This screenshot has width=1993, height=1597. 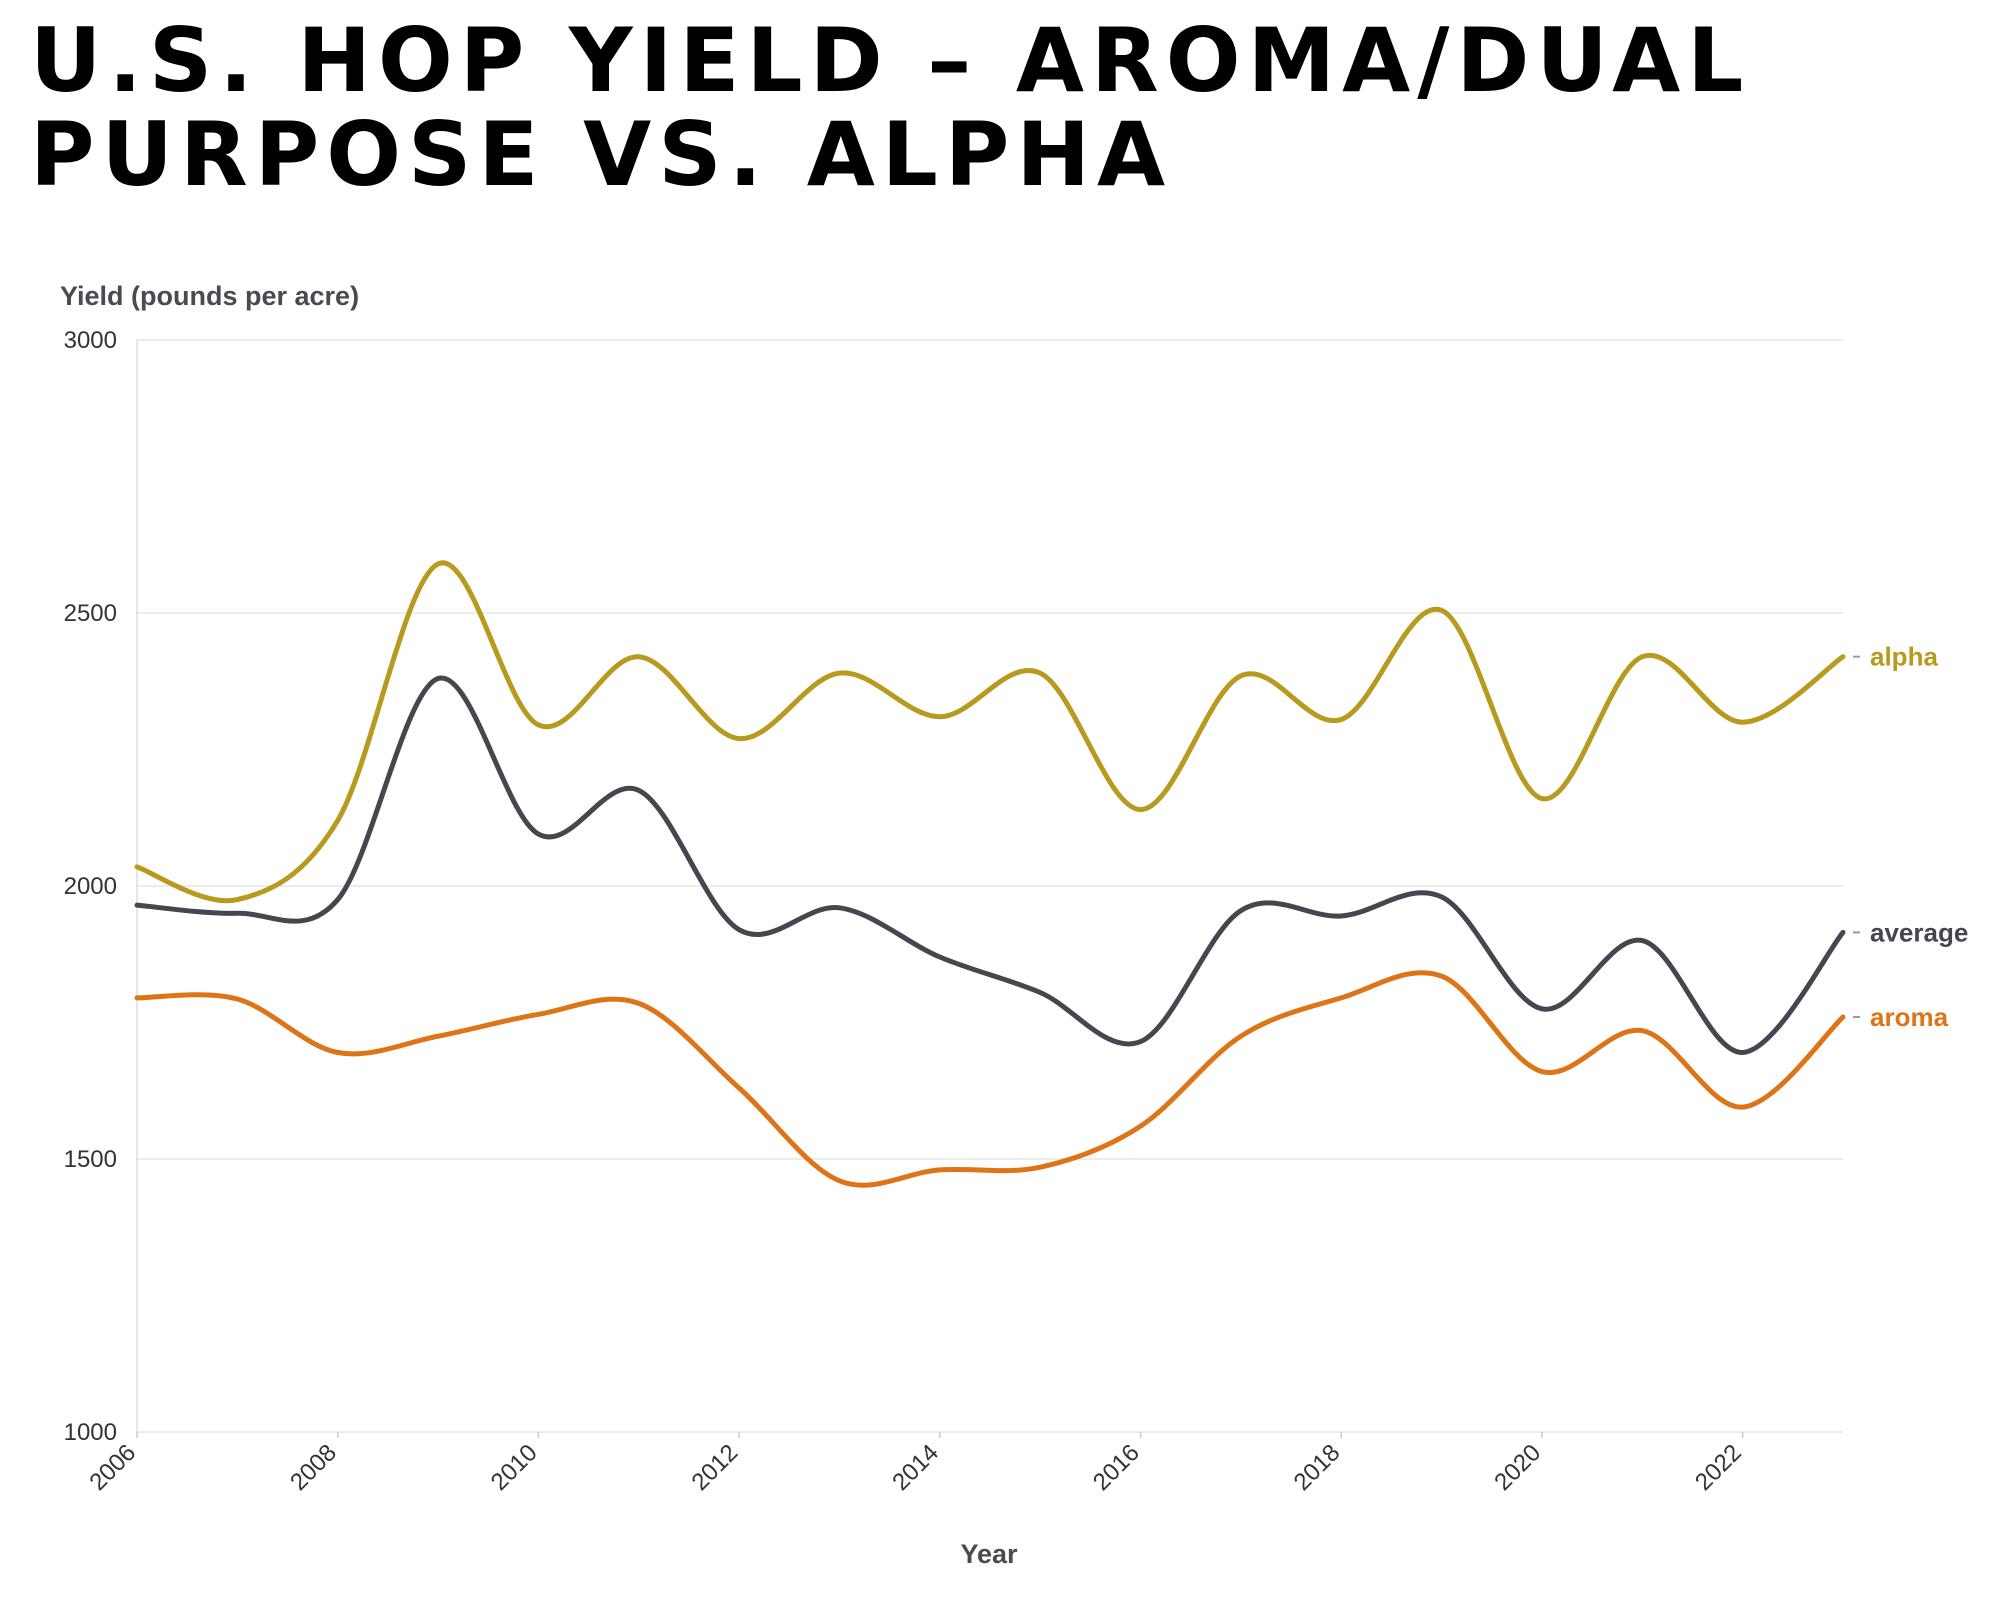 What do you see at coordinates (1904, 657) in the screenshot?
I see `series-label-alpha: alpha` at bounding box center [1904, 657].